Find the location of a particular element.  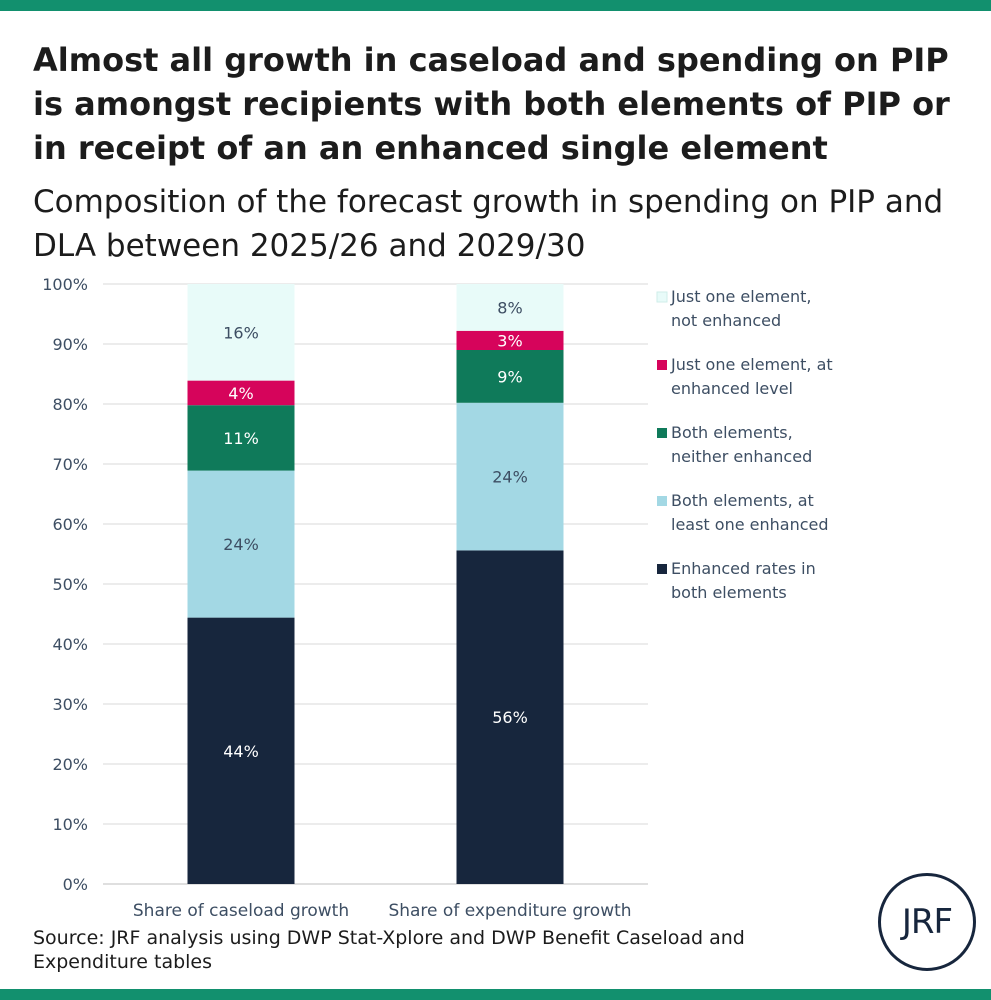

bottom-accent-bar is located at coordinates (495, 994).